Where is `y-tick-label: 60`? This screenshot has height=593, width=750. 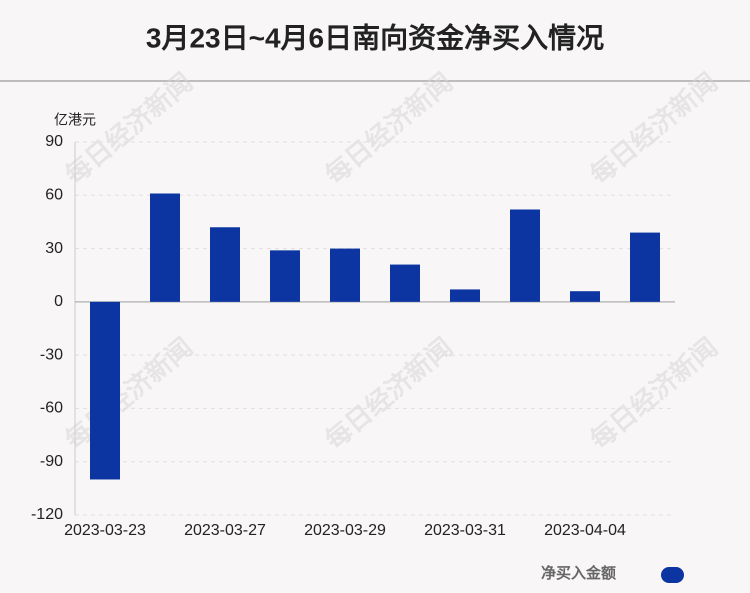
y-tick-label: 60 is located at coordinates (54, 195).